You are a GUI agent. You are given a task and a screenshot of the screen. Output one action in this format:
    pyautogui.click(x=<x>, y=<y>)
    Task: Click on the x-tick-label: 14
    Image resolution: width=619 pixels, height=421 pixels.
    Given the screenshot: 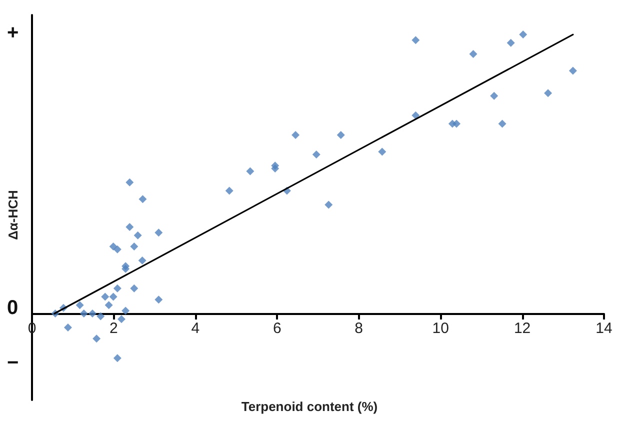 What is the action you would take?
    pyautogui.click(x=604, y=328)
    